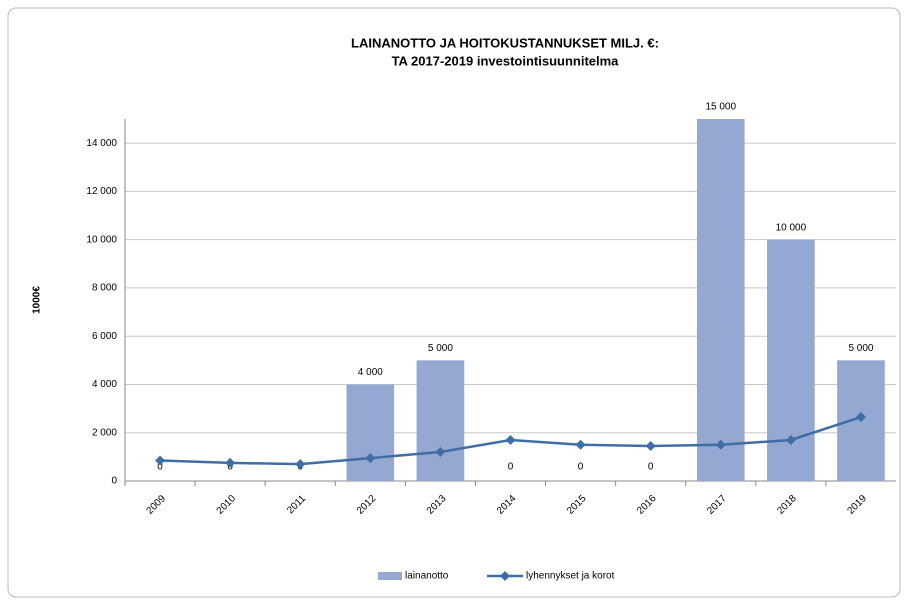 The image size is (909, 603). Describe the element at coordinates (505, 42) in the screenshot. I see `chart-title: LAINANOTTO JA HOITOKUSTANNUKSET MILJ. €:` at that location.